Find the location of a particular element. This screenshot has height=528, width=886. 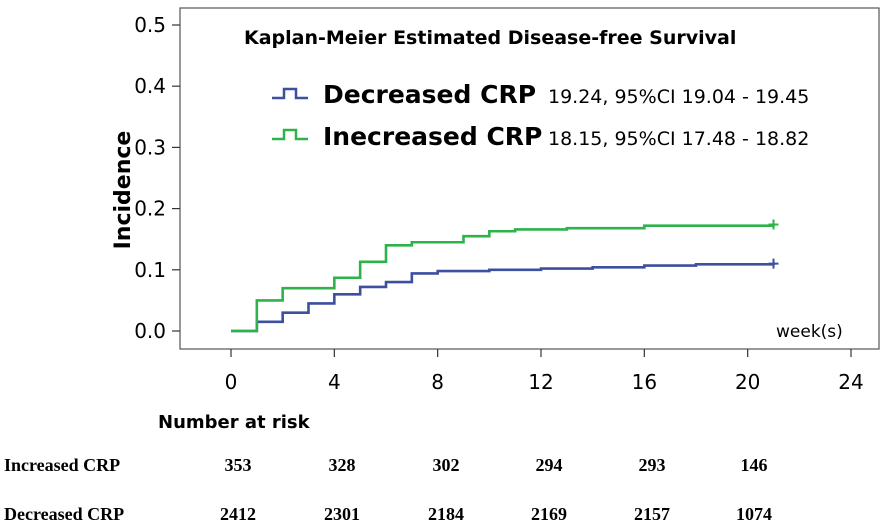

risk-row-label-decreased-crp: Decreased CRP is located at coordinates (64, 514).